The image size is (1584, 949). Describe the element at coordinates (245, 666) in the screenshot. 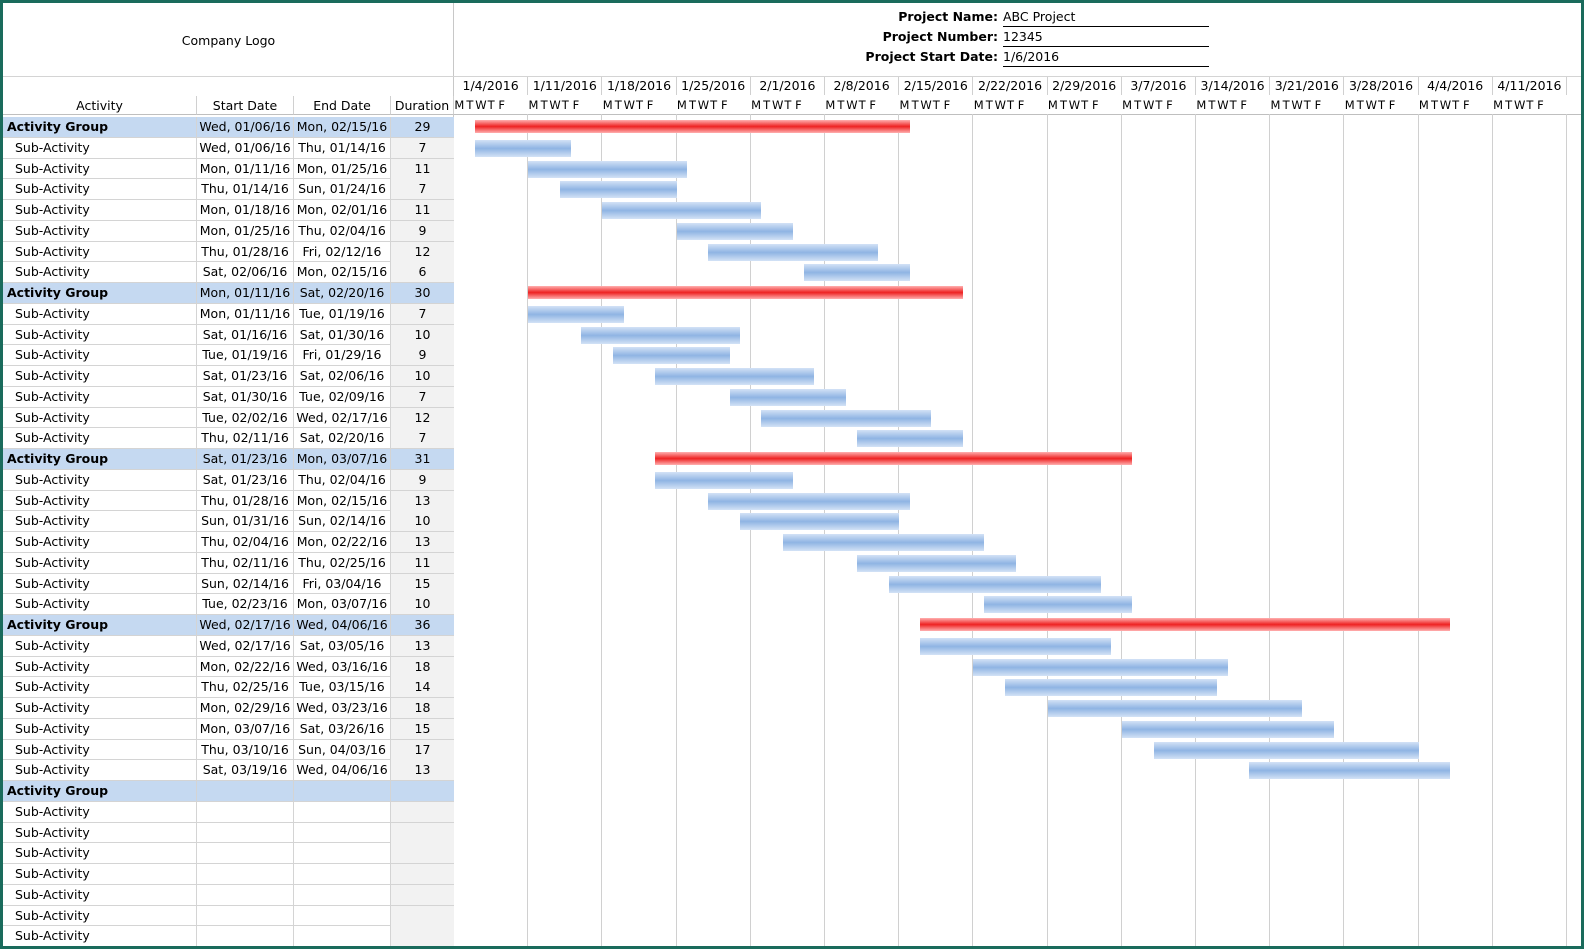

I see `start-date-cell: Mon, 02/22/16` at that location.